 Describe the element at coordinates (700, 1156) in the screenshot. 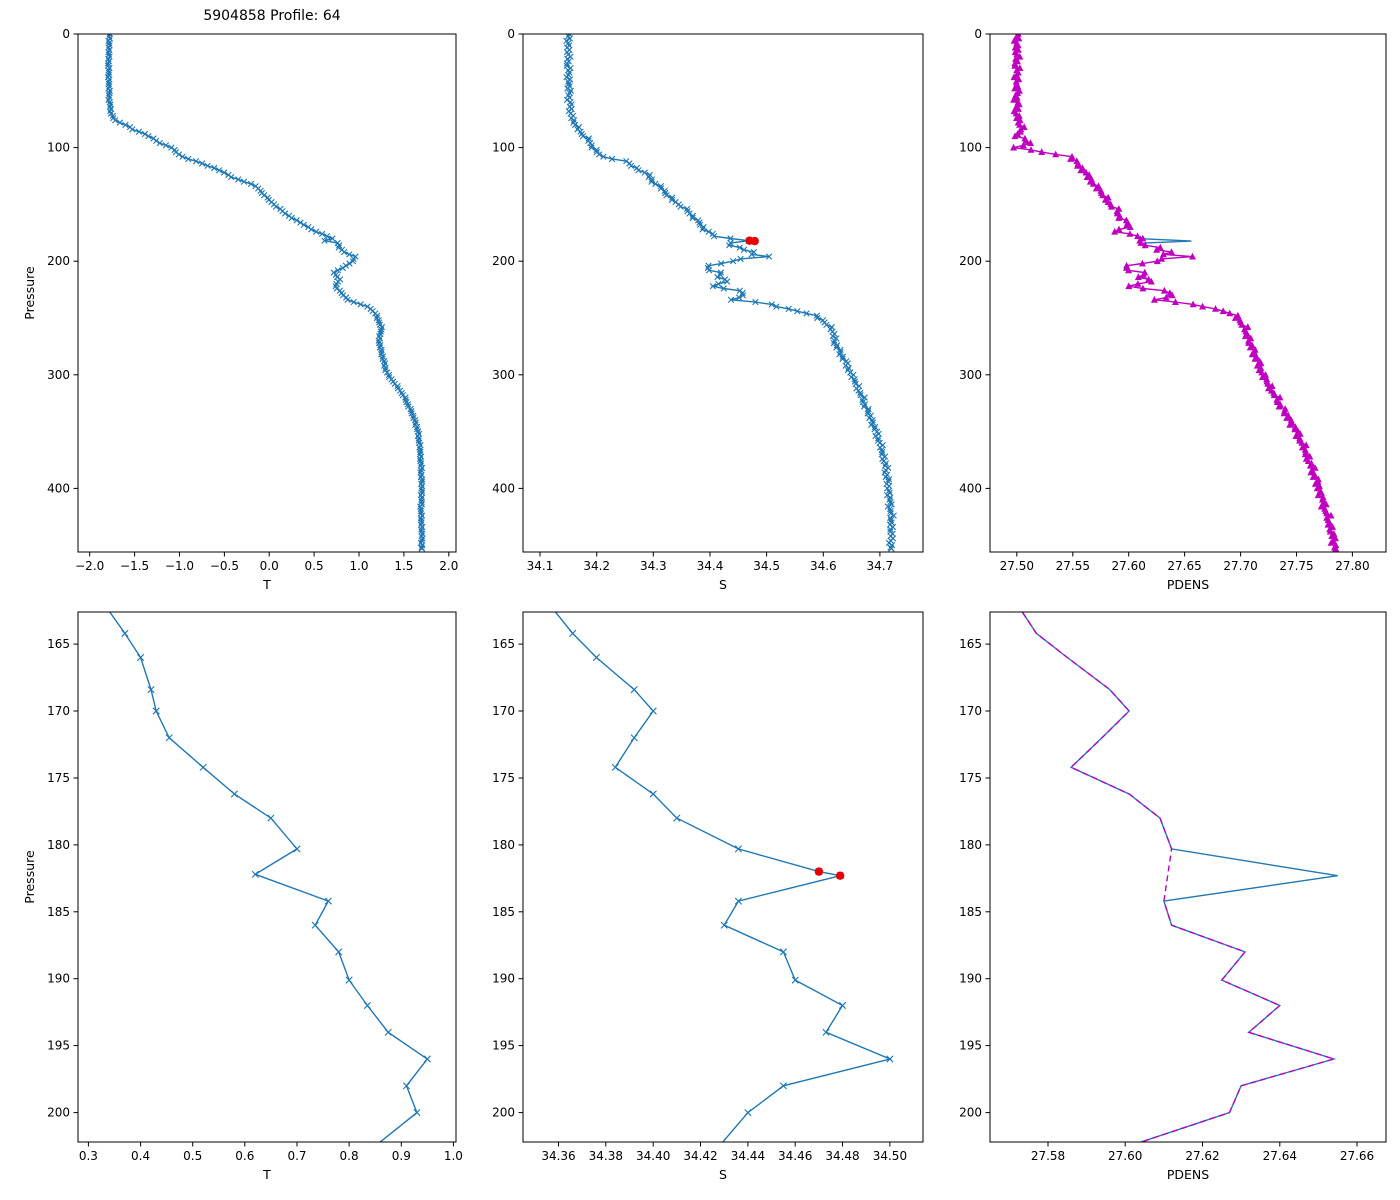

I see `svg-text: 34.42` at that location.